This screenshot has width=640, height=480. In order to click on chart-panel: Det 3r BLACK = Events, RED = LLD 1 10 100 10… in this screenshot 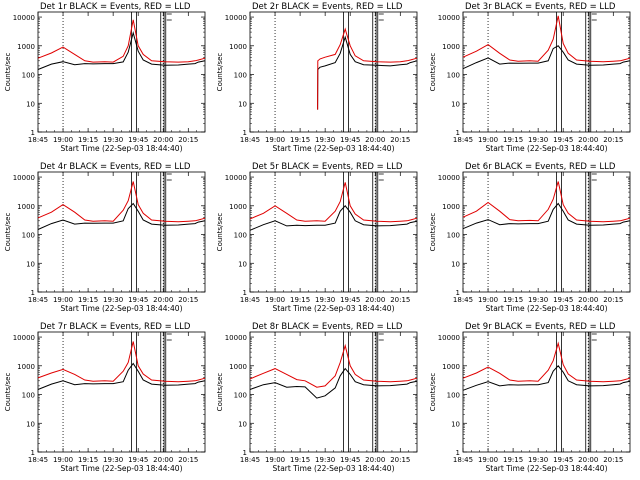, I will do `click(530, 77)`.